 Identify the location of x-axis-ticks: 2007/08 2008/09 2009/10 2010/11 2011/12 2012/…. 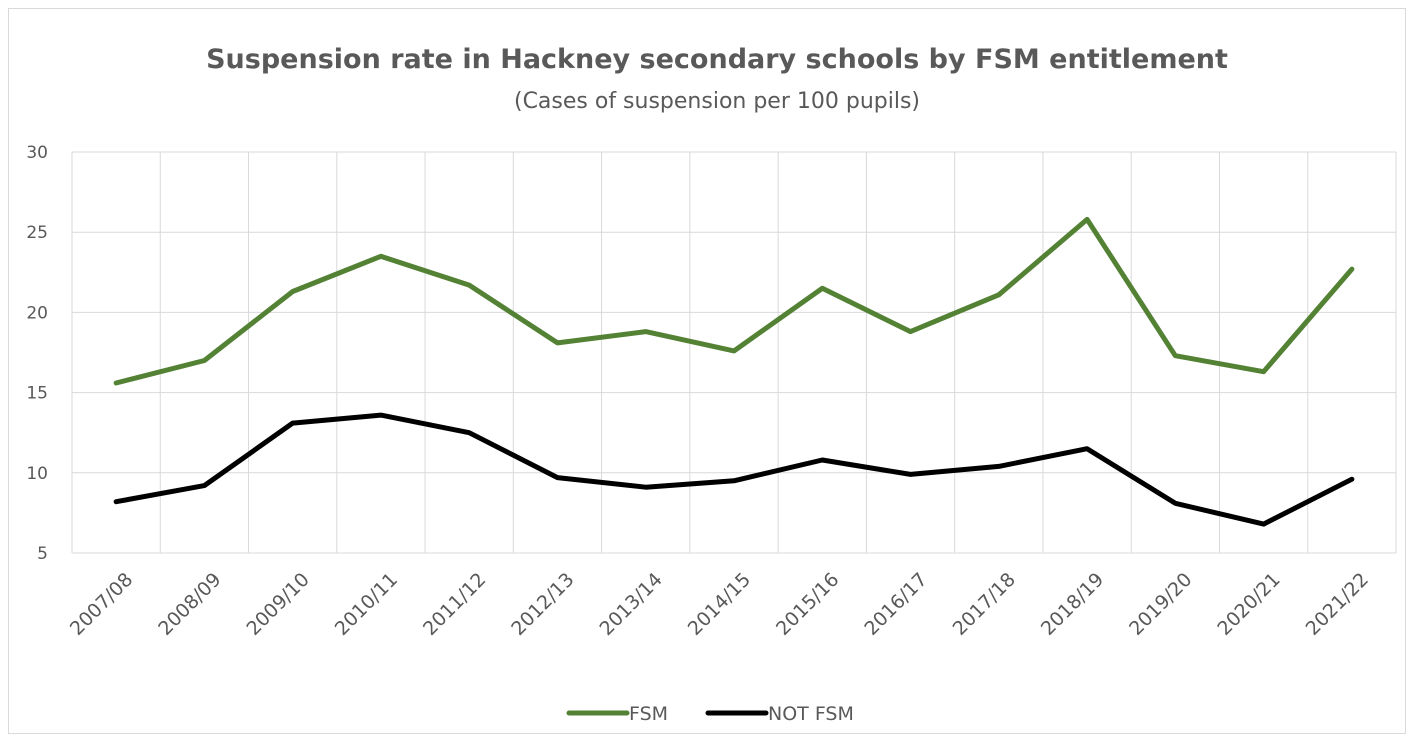
(719, 604).